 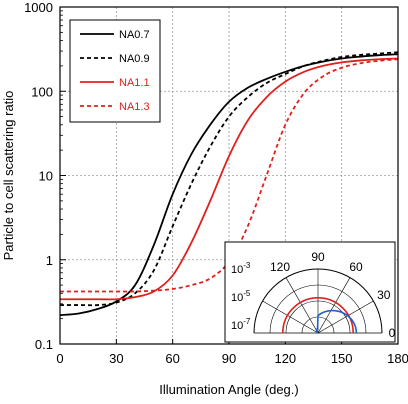 What do you see at coordinates (228, 389) in the screenshot?
I see `x-axis-label: Illumination Angle (deg.)` at bounding box center [228, 389].